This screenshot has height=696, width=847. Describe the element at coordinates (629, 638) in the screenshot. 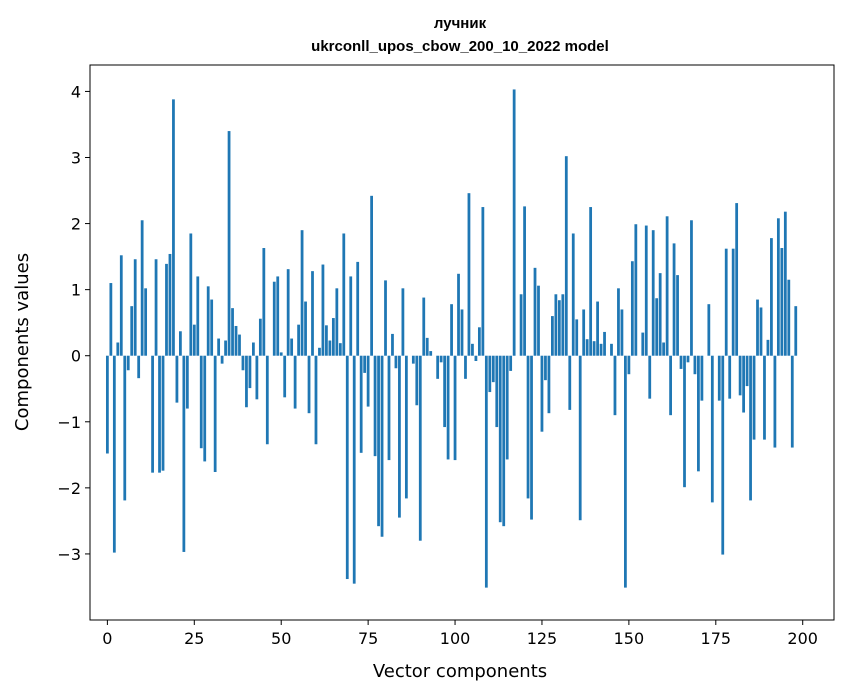

I see `x-tick-label: 150` at that location.